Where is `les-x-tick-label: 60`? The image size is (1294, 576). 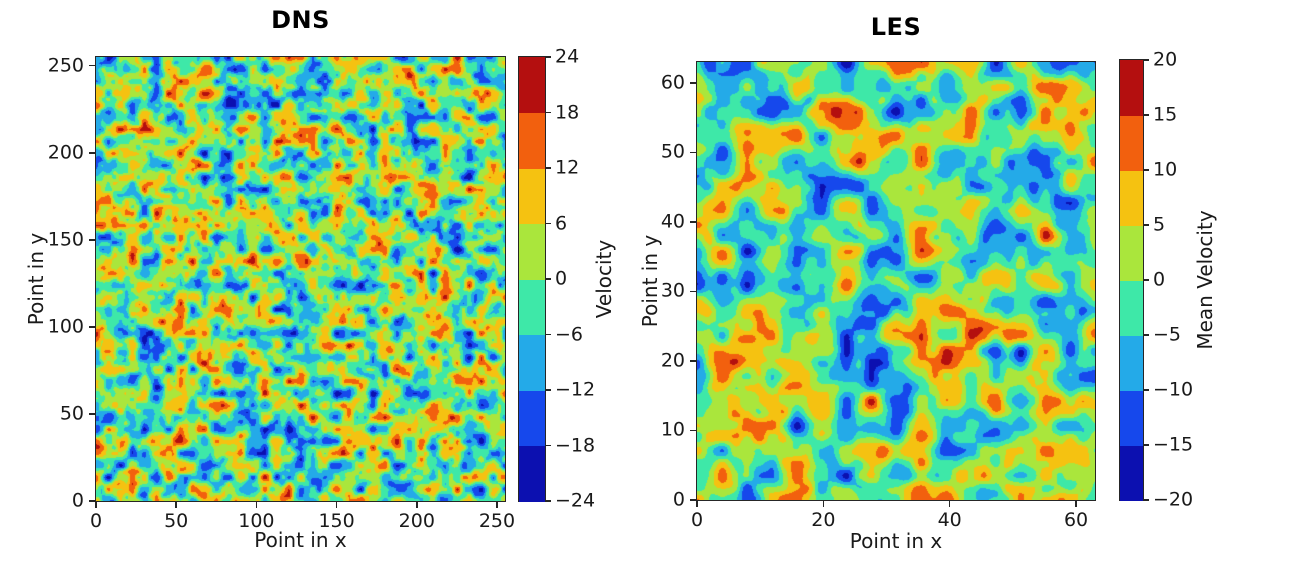
les-x-tick-label: 60 is located at coordinates (1076, 520).